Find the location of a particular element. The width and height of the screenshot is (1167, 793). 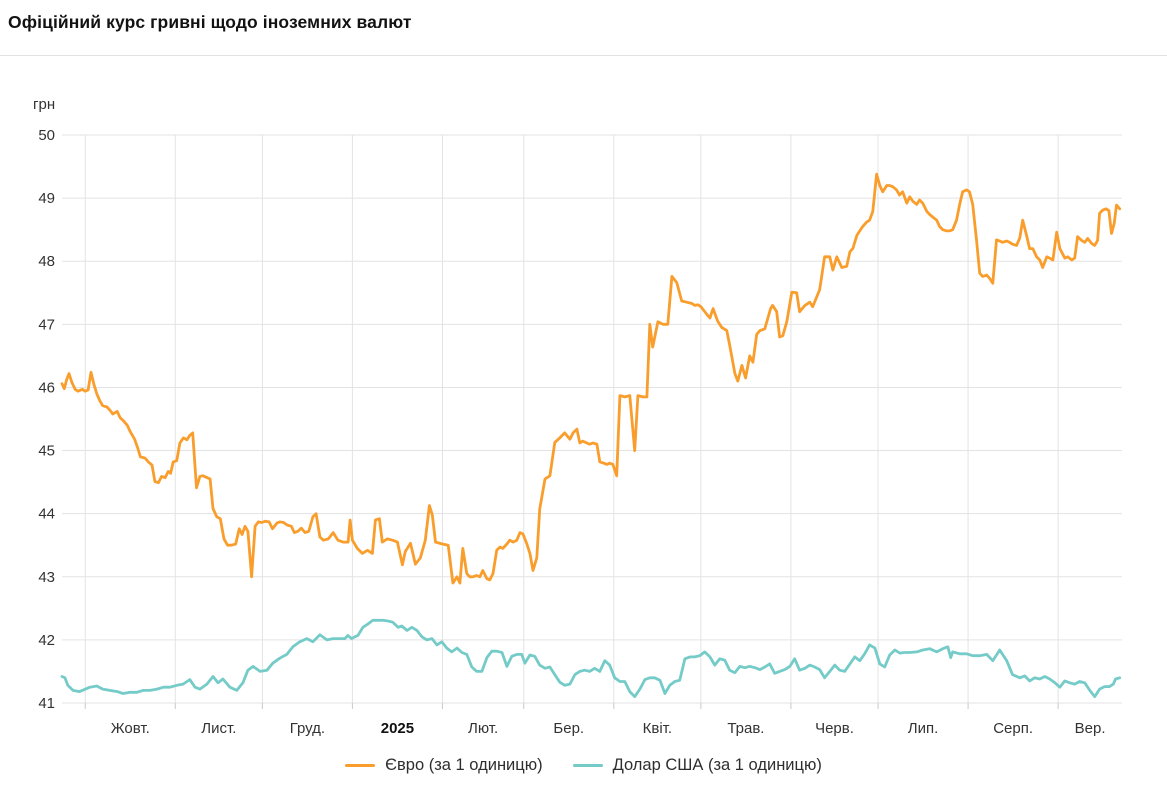

x-axis-tick-label: Черв. is located at coordinates (834, 728).